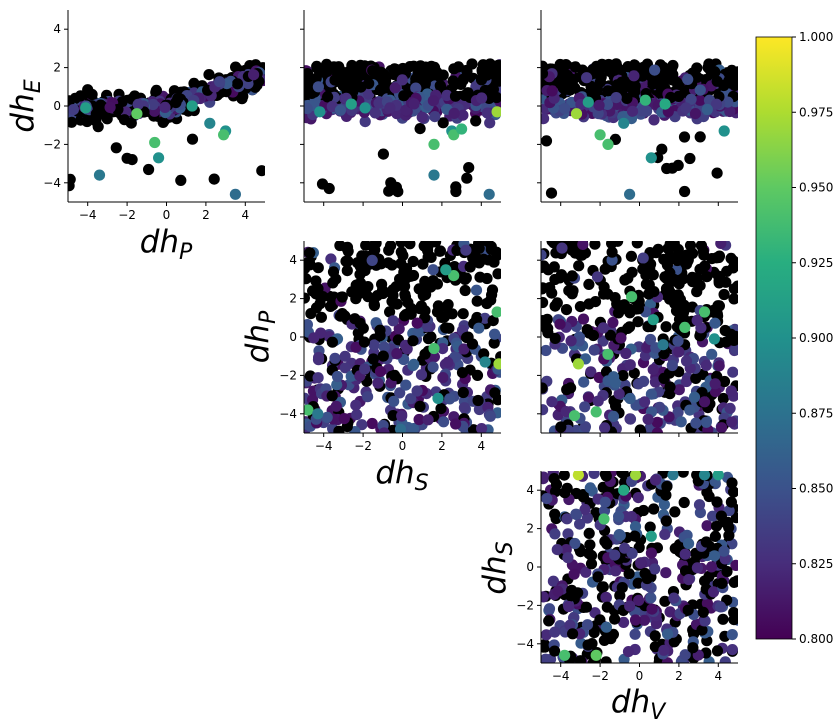 The height and width of the screenshot is (726, 837). I want to click on panel-dhP-vs-dhE: −4−4−2−2002244, so click(156, 116).